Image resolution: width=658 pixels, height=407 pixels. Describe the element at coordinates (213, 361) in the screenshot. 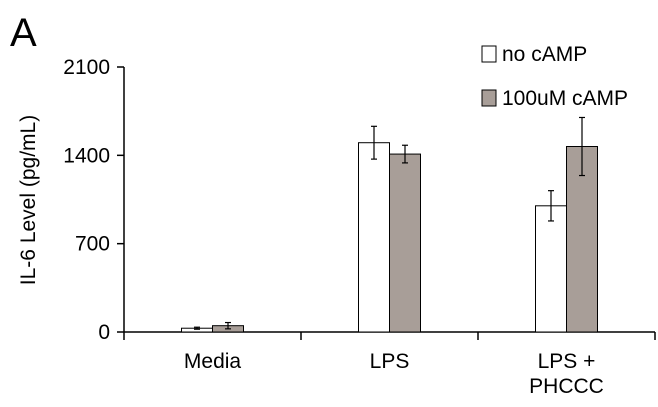

I see `x-tick-label: Media` at that location.